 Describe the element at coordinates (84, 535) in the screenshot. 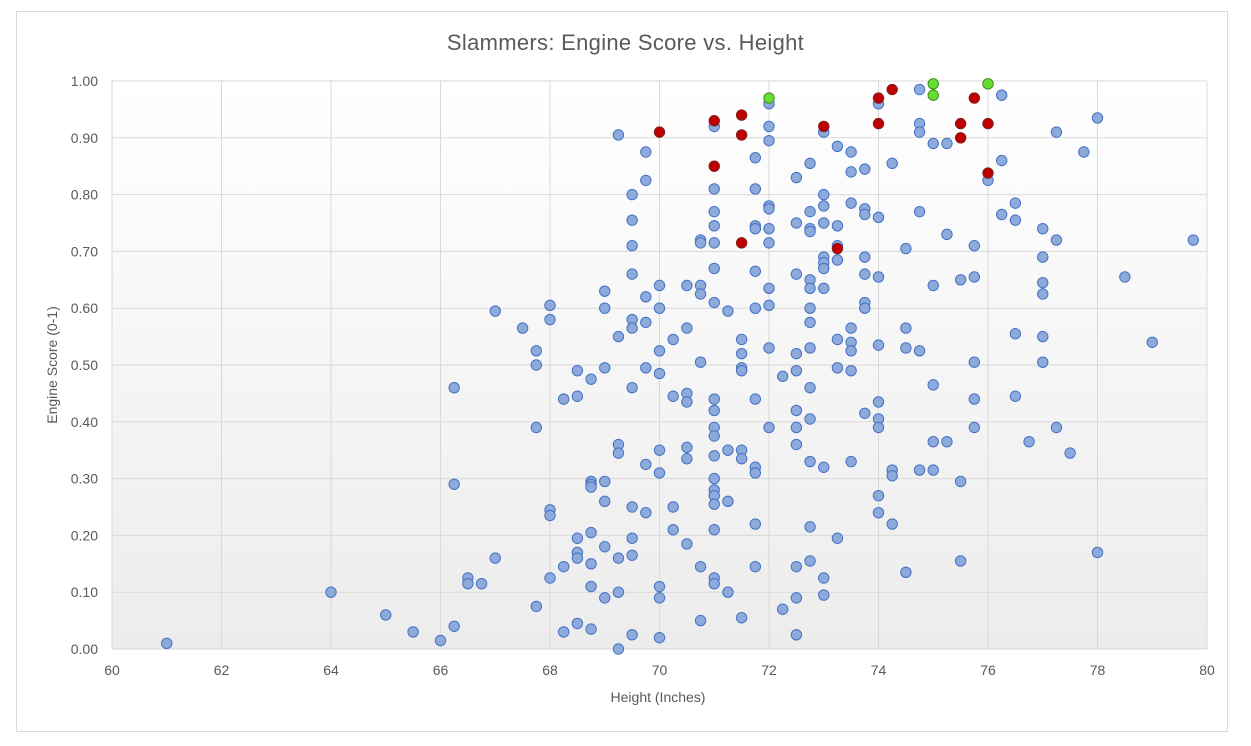

I see `y-tick-label: 0.20` at that location.